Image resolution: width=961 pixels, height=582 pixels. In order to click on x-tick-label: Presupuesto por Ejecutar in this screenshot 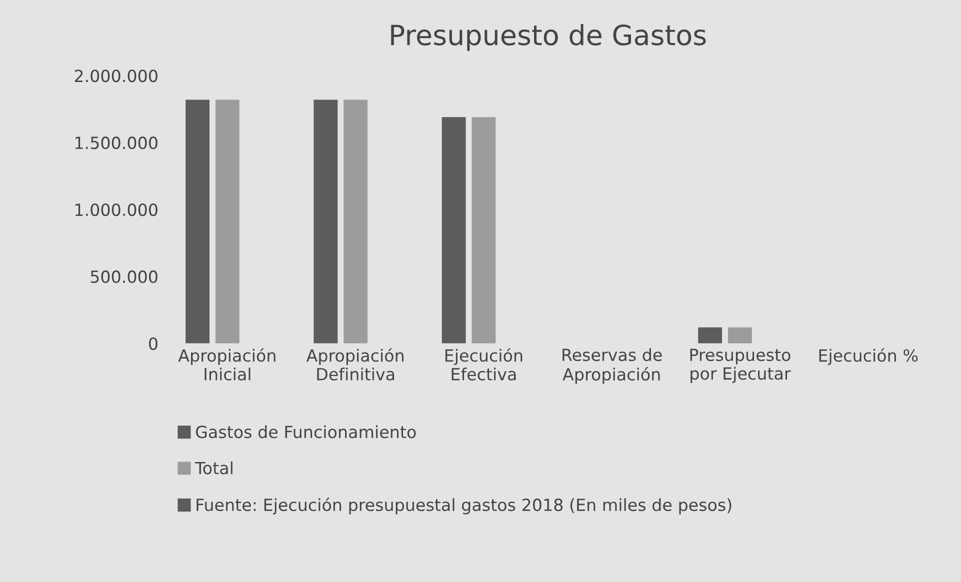, I will do `click(740, 366)`.